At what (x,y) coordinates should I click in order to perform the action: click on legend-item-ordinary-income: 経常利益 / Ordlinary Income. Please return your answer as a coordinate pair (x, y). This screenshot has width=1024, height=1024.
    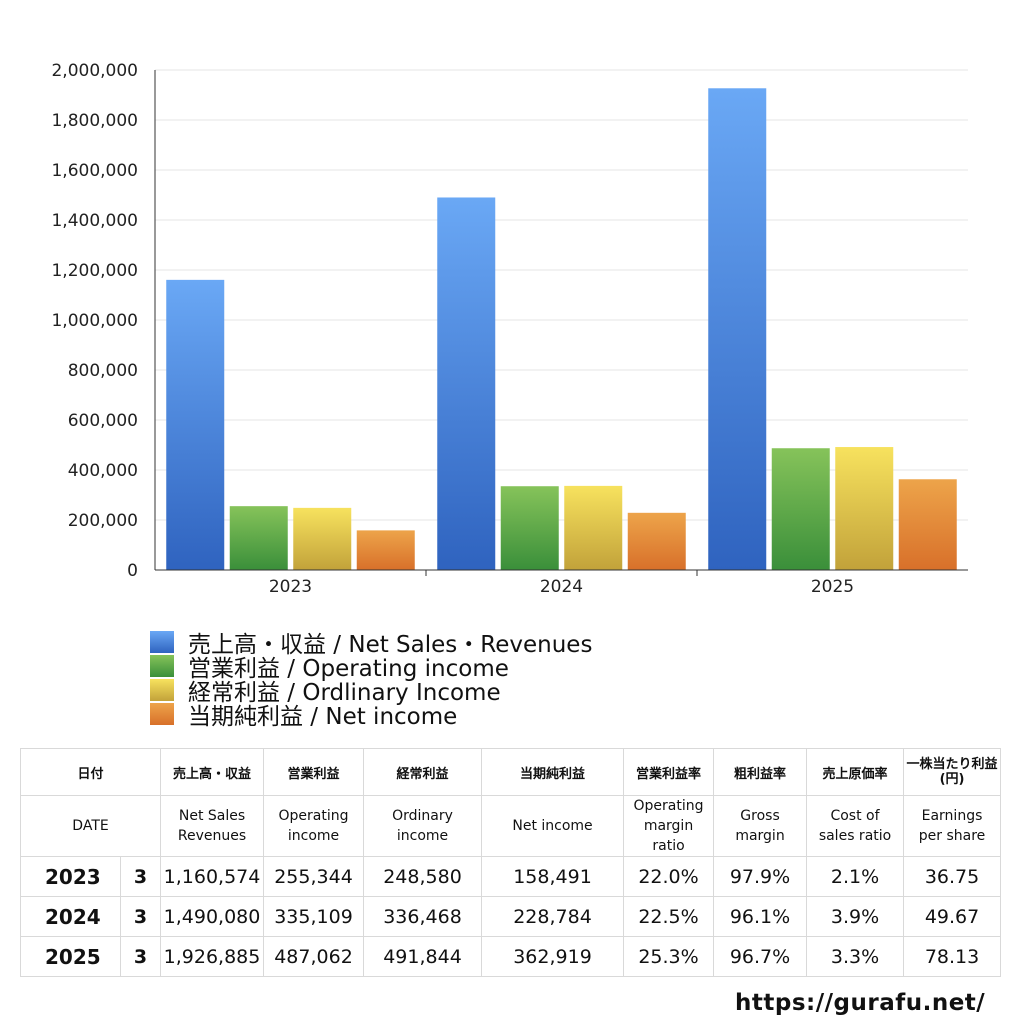
    Looking at the image, I should click on (371, 692).